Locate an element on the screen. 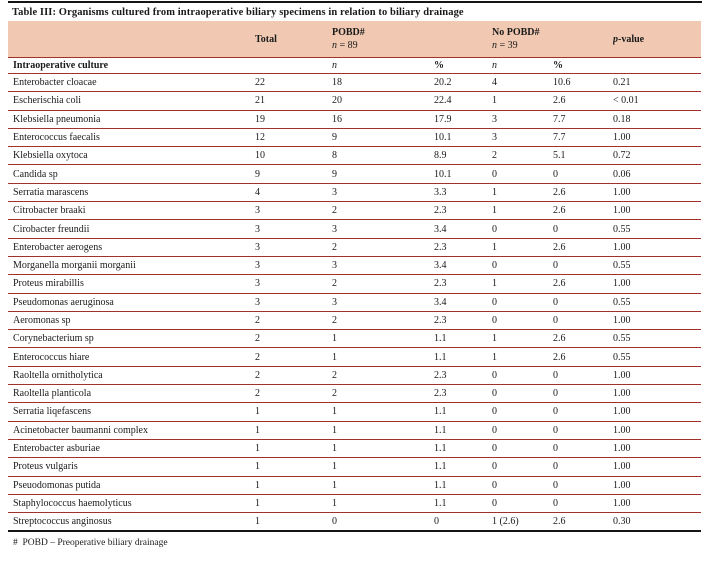 This screenshot has width=709, height=561. pvalue-cell: < 0.01 is located at coordinates (657, 101).